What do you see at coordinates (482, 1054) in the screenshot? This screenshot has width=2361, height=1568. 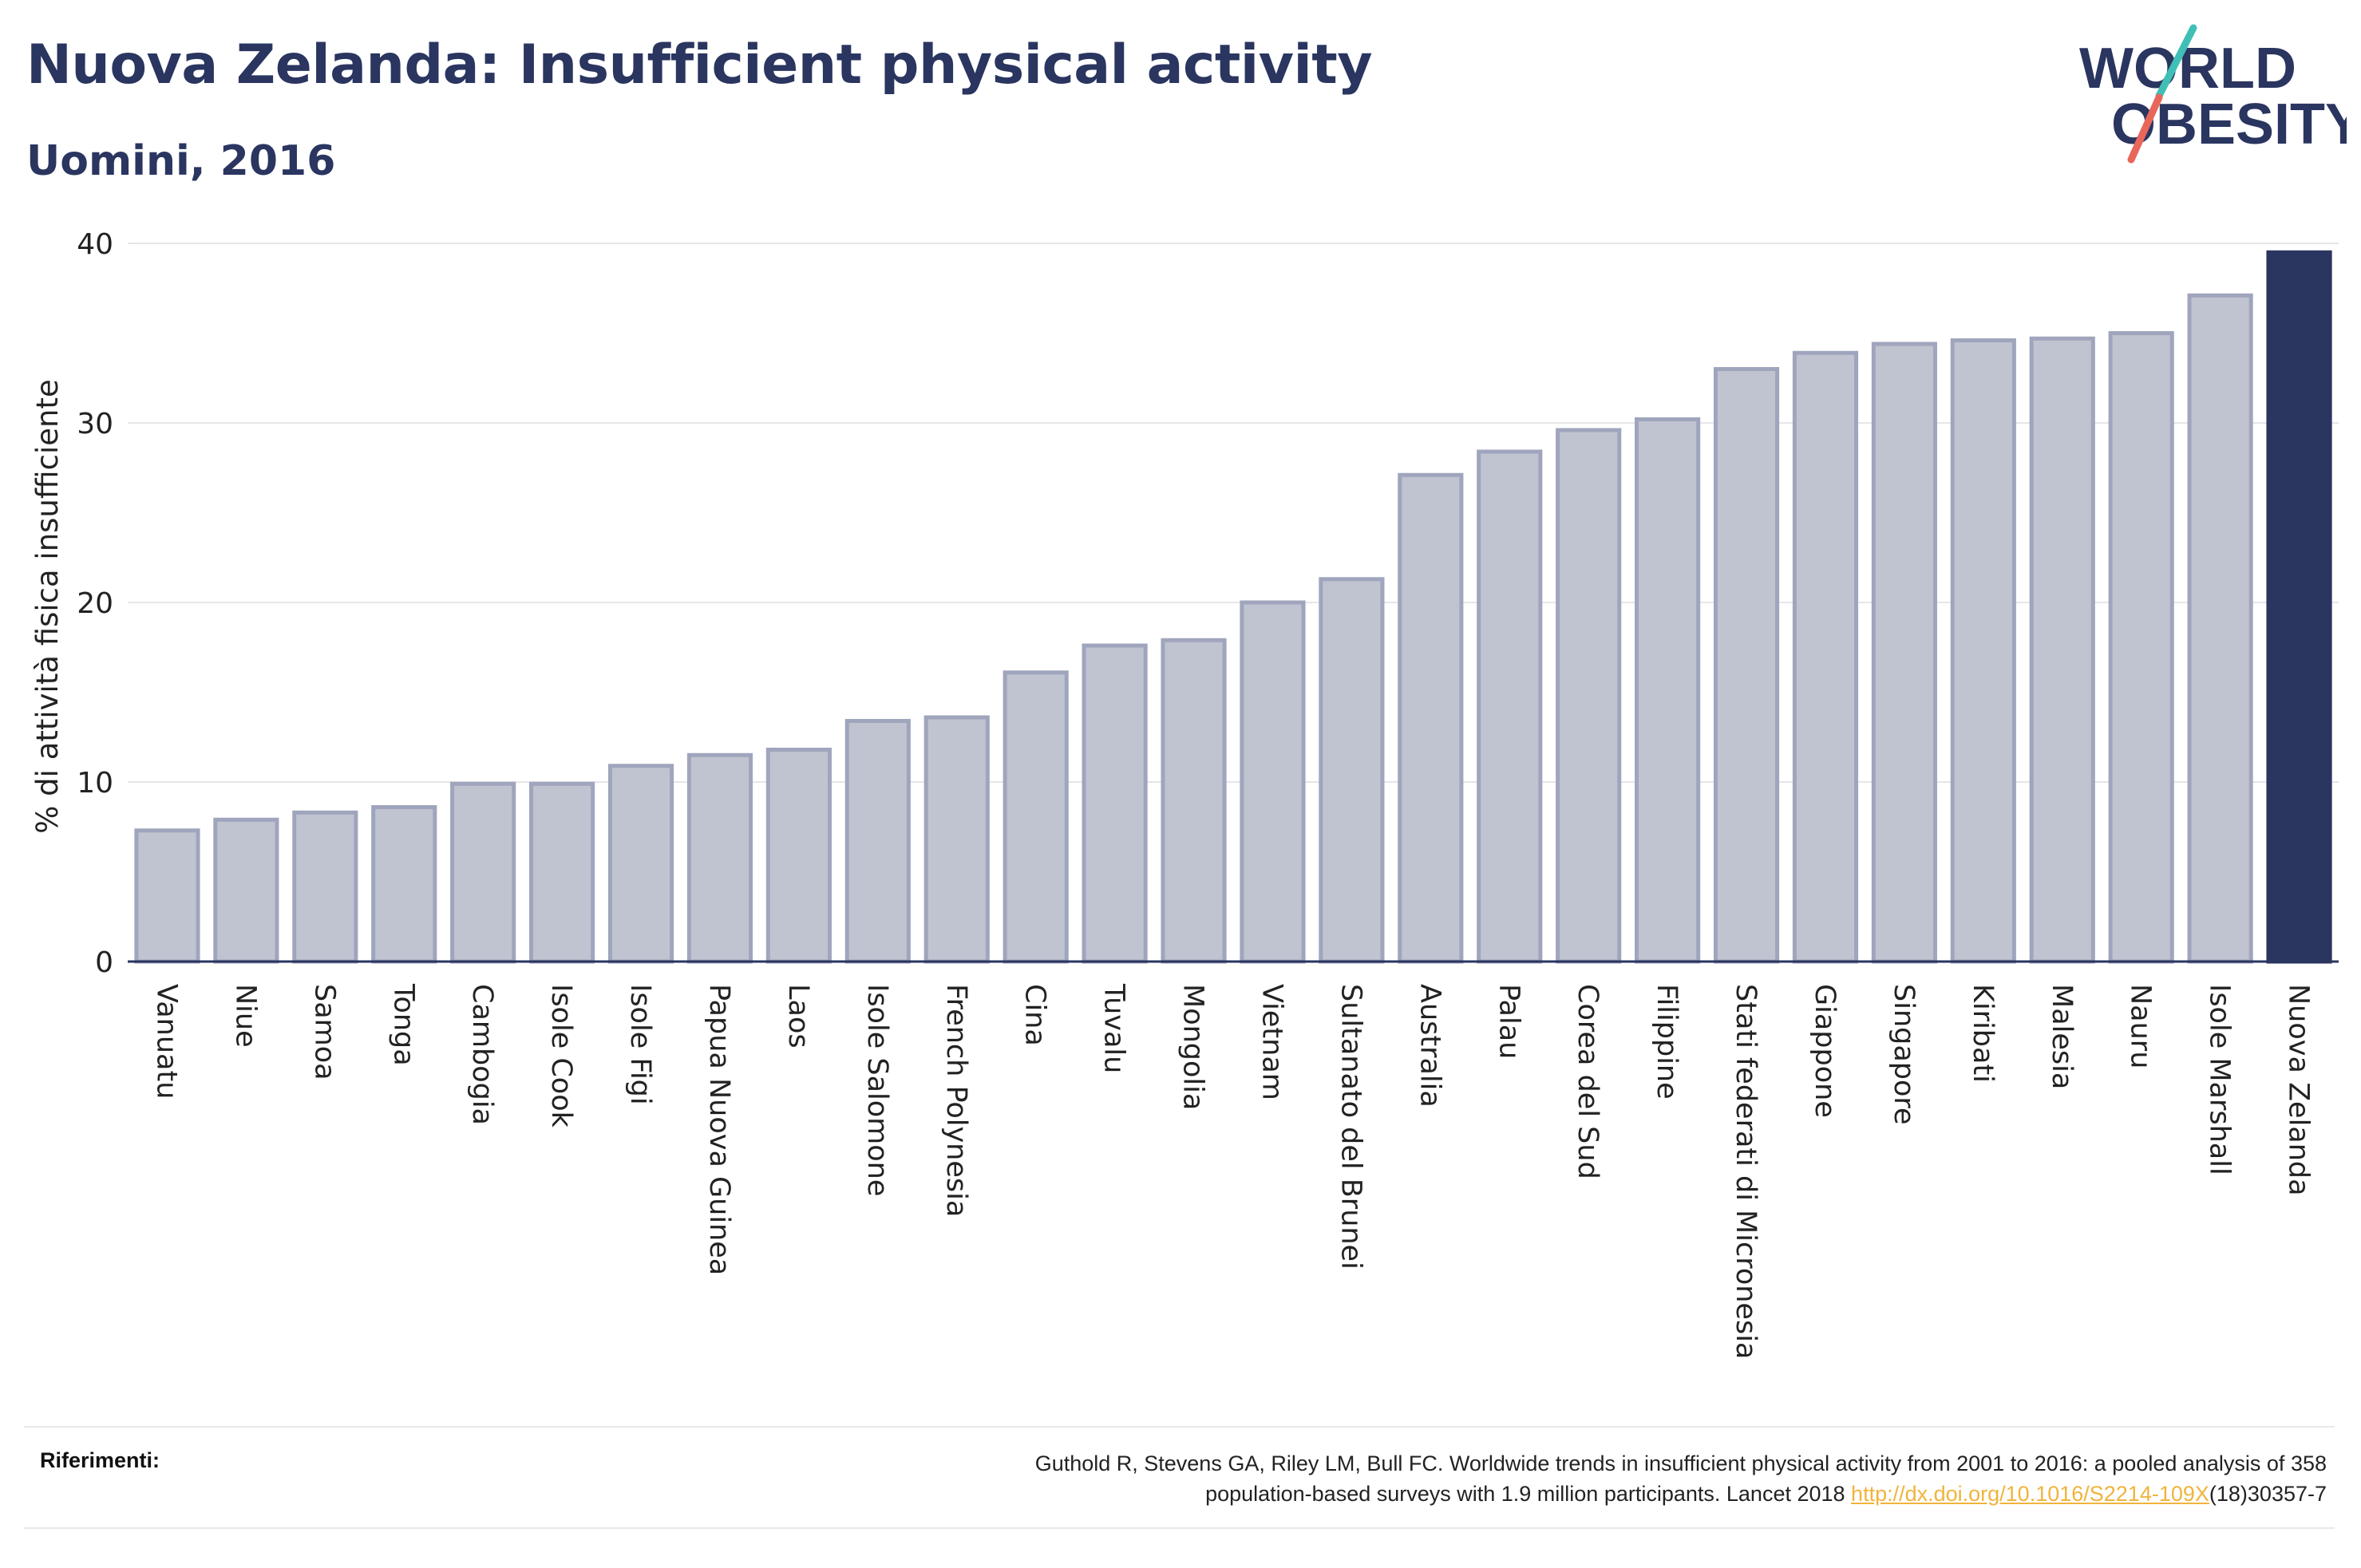 I see `x-tick-label: Cambogia` at bounding box center [482, 1054].